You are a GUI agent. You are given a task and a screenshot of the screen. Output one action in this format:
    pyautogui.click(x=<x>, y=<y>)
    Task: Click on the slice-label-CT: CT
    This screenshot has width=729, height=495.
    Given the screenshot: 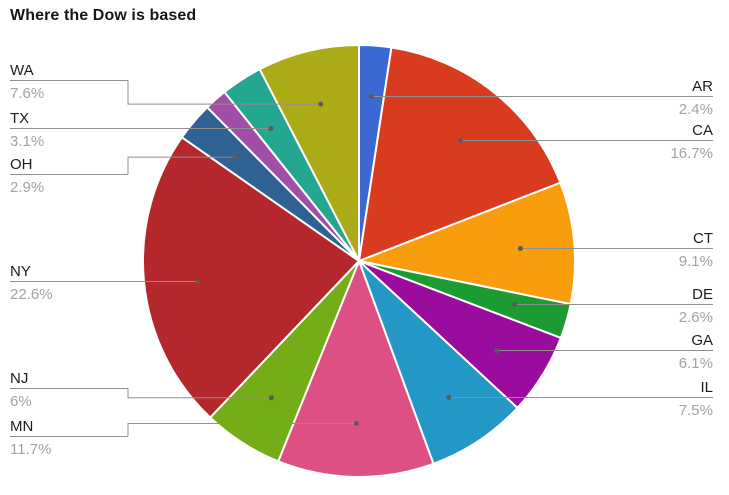 What is the action you would take?
    pyautogui.click(x=703, y=238)
    